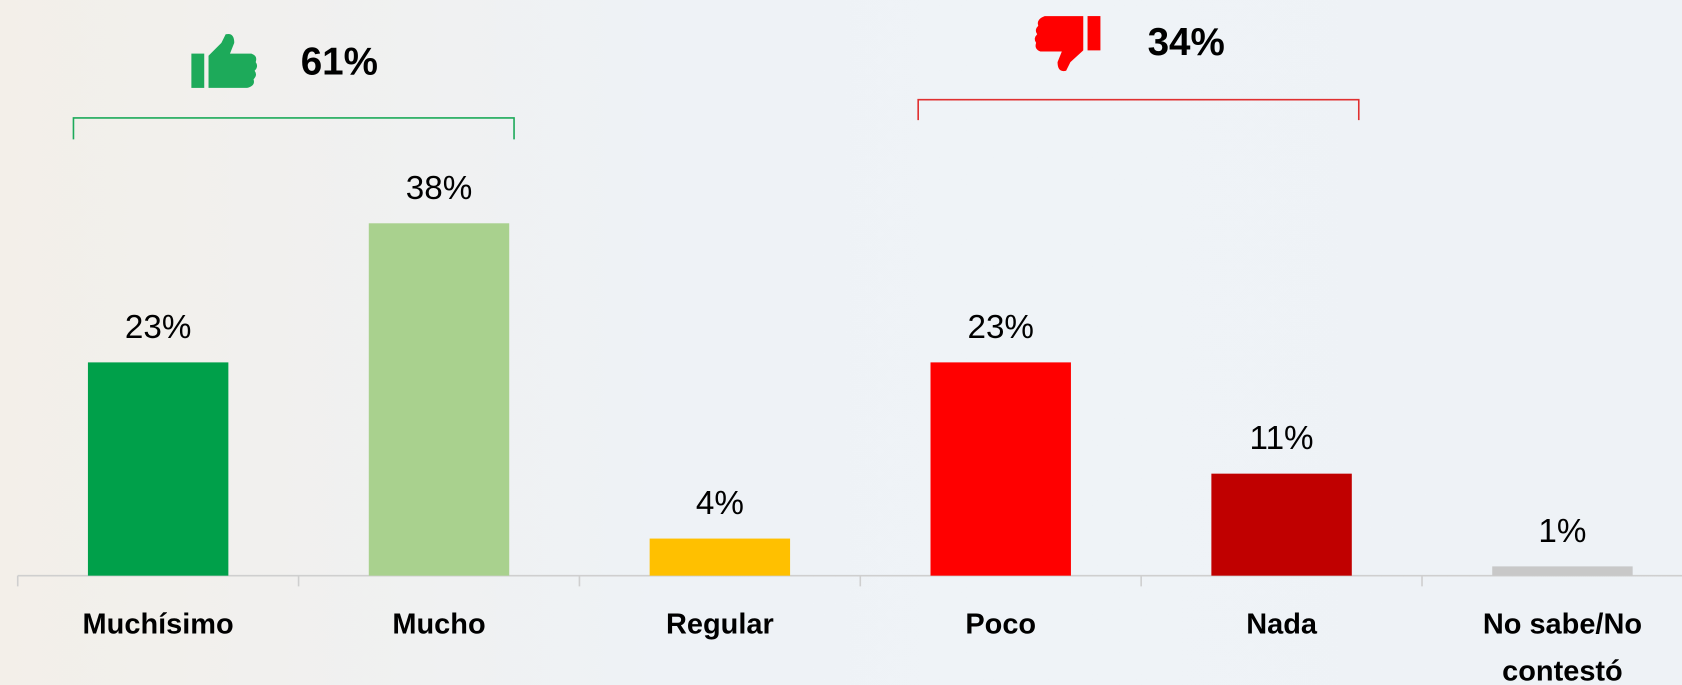 The image size is (1682, 685). I want to click on x-tick-label: Regular, so click(719, 623).